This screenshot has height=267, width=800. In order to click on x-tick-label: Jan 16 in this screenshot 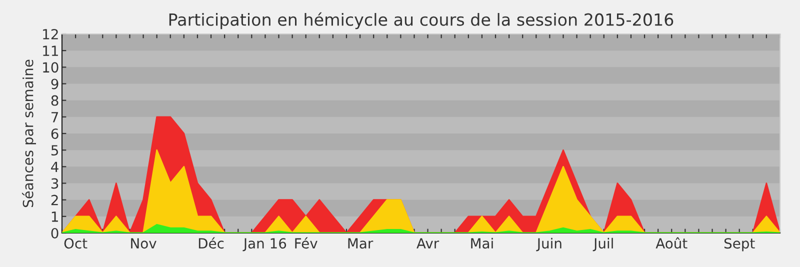, I will do `click(264, 245)`.